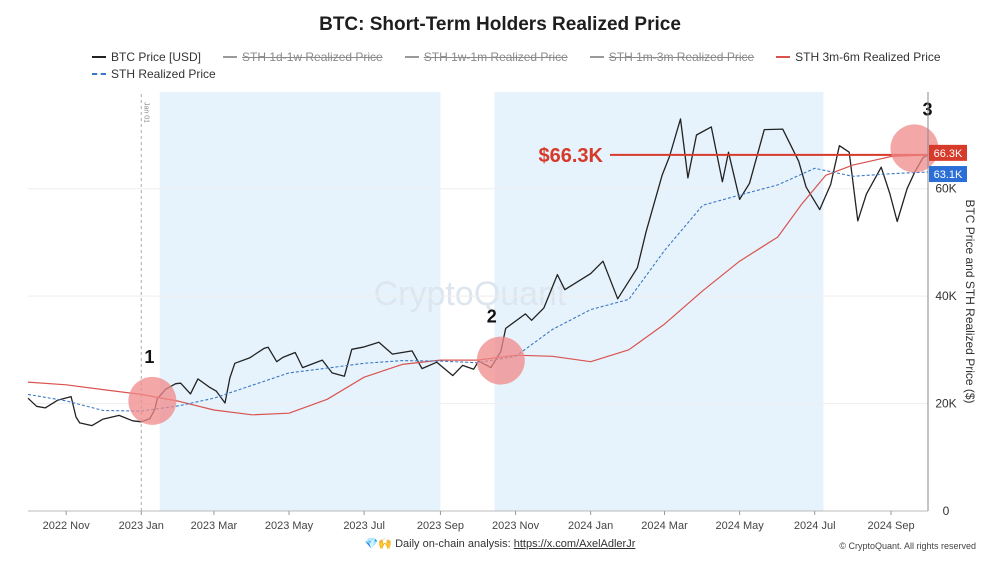 This screenshot has height=563, width=1000. I want to click on legend-item-sth-1w-1m: STH 1w-1m Realized Price, so click(486, 56).